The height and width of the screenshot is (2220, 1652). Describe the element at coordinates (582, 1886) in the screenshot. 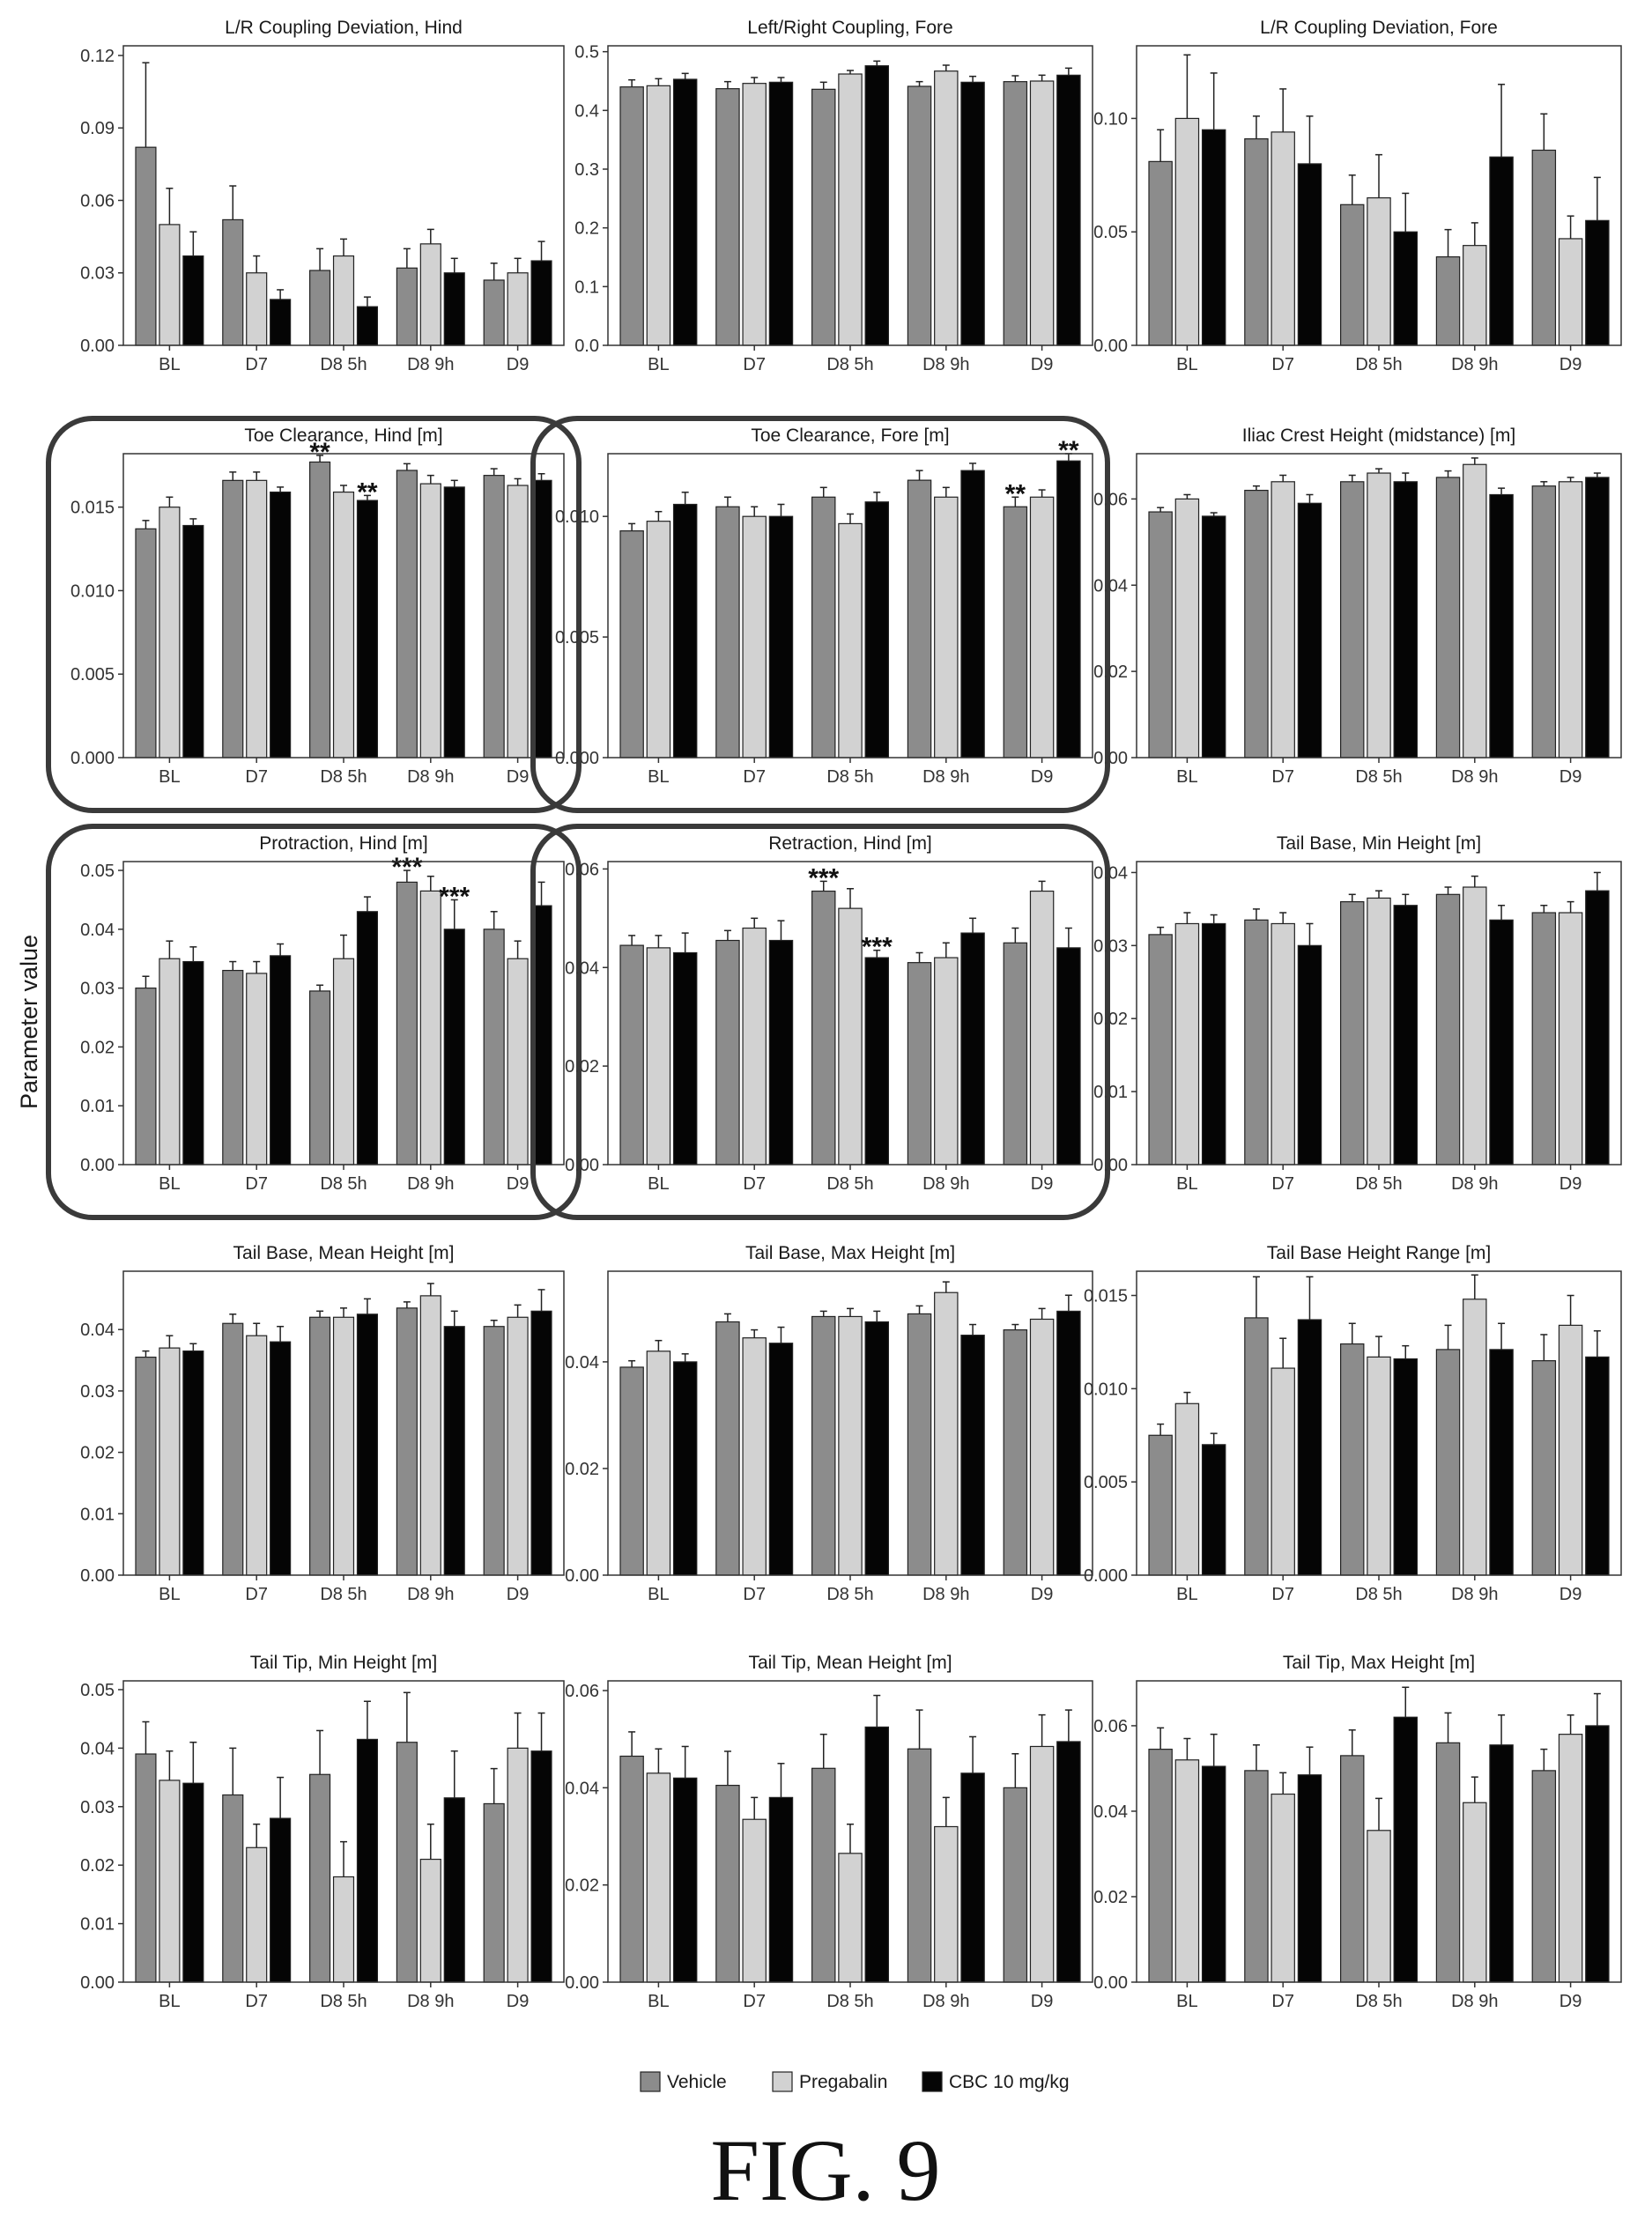

I see `y-tick-label: 0.02` at that location.